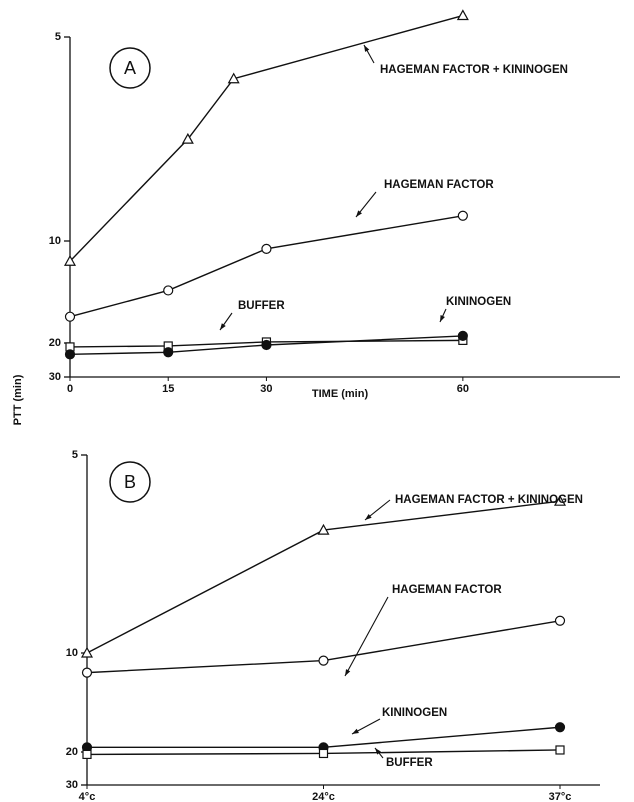  I want to click on x-tick-label: 30, so click(266, 389).